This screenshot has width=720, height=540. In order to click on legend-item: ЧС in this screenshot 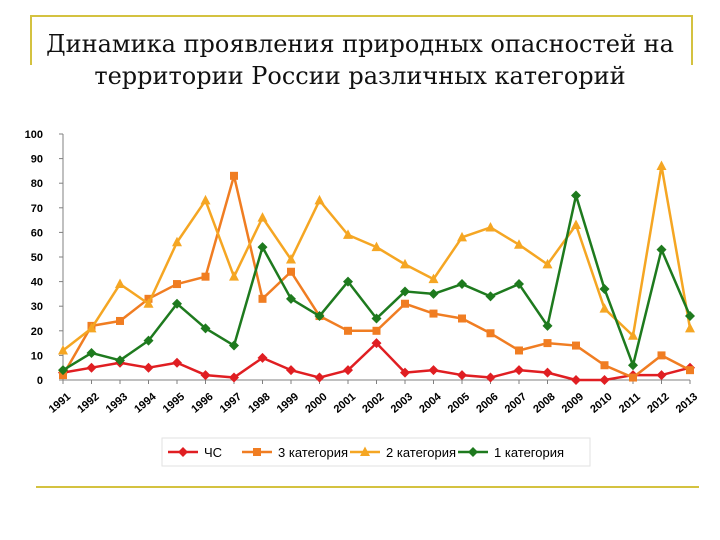, I will do `click(195, 452)`.